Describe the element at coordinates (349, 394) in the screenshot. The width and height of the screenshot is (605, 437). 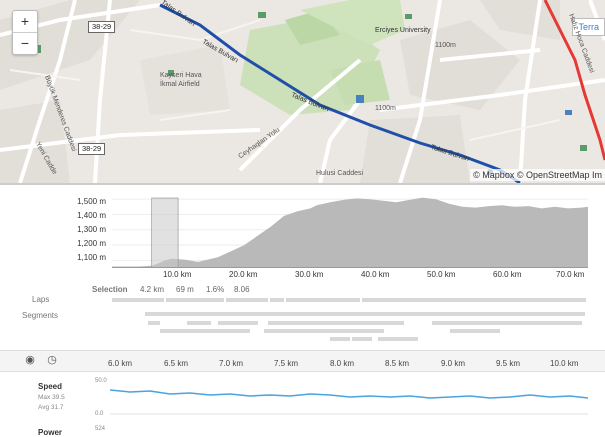
I see `speed-line` at that location.